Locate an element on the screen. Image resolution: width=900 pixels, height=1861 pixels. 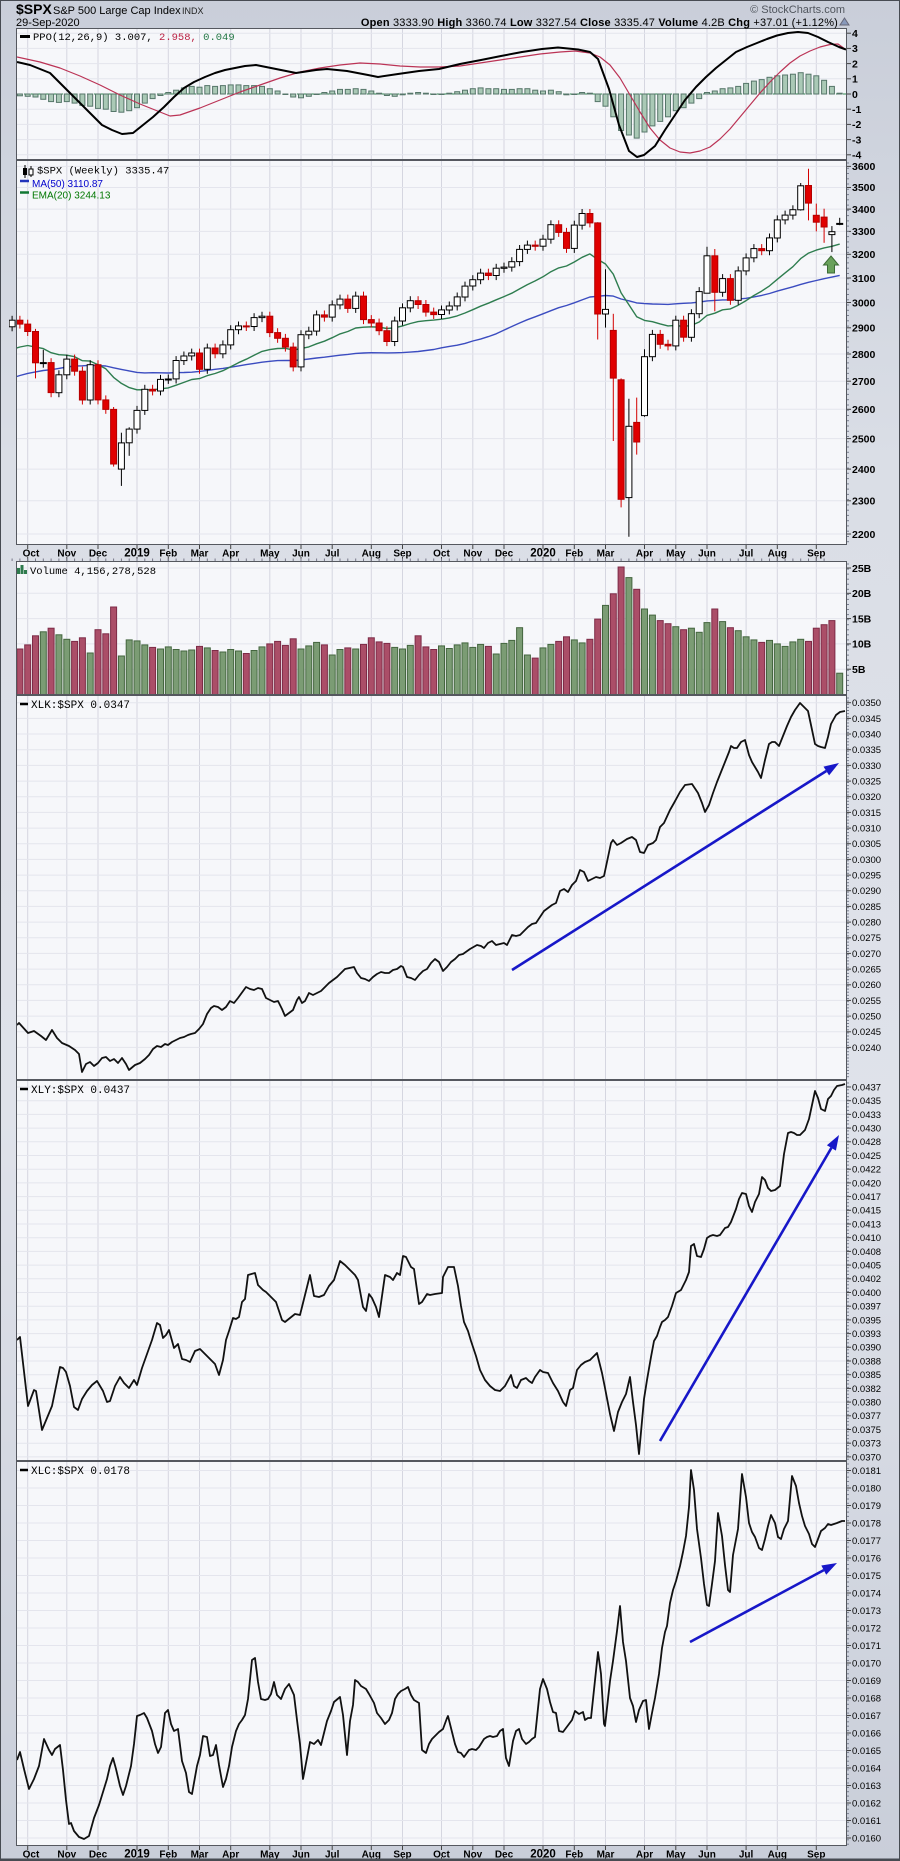
svg-text: XLY:$SPX 0.0437 is located at coordinates (80, 1091).